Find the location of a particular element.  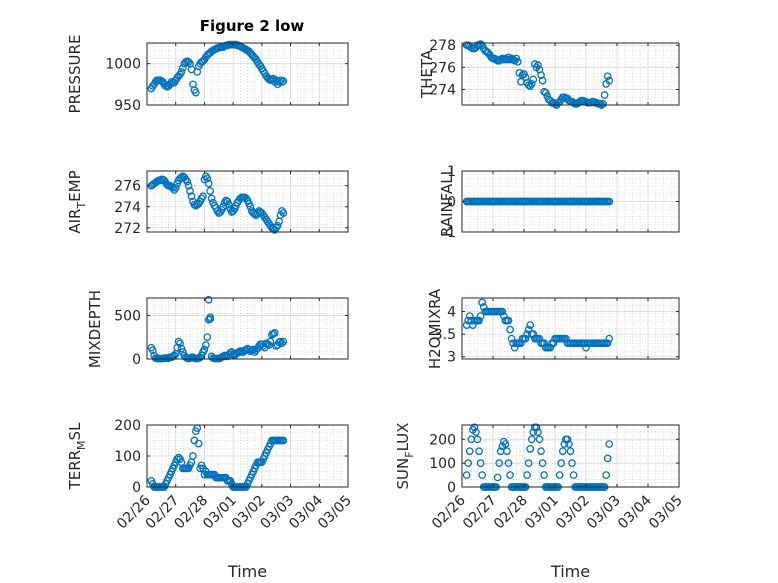

y-tick-label: 1000 is located at coordinates (123, 65).